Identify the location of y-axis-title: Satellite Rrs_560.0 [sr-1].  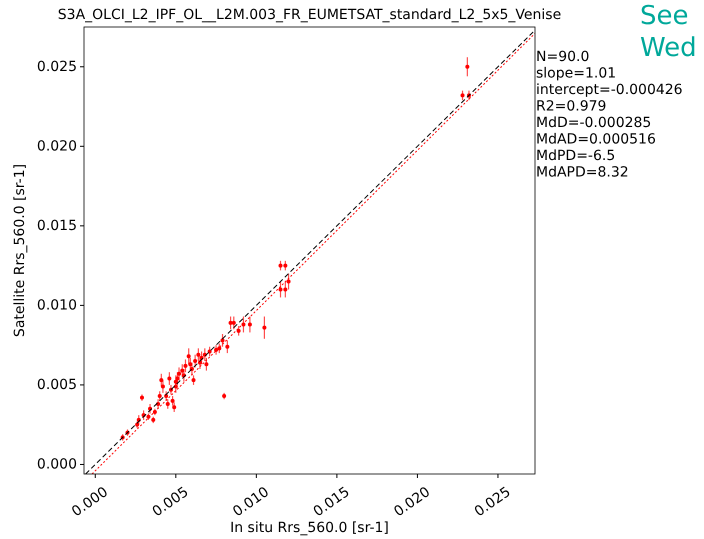
(20, 251).